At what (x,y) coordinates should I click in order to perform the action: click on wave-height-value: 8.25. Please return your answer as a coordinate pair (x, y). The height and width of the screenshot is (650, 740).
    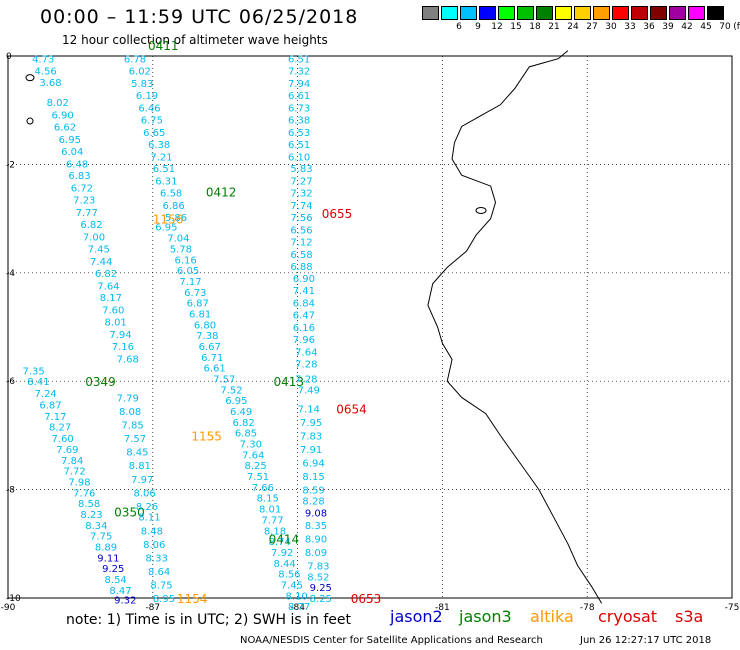
    Looking at the image, I should click on (321, 599).